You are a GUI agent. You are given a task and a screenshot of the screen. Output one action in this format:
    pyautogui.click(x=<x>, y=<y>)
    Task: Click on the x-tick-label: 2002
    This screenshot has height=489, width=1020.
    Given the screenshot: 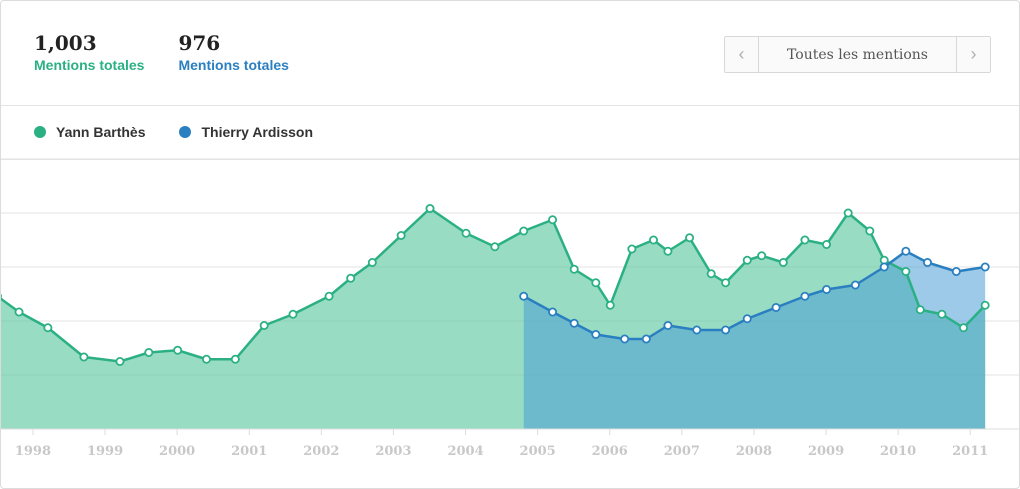 What is the action you would take?
    pyautogui.click(x=321, y=451)
    